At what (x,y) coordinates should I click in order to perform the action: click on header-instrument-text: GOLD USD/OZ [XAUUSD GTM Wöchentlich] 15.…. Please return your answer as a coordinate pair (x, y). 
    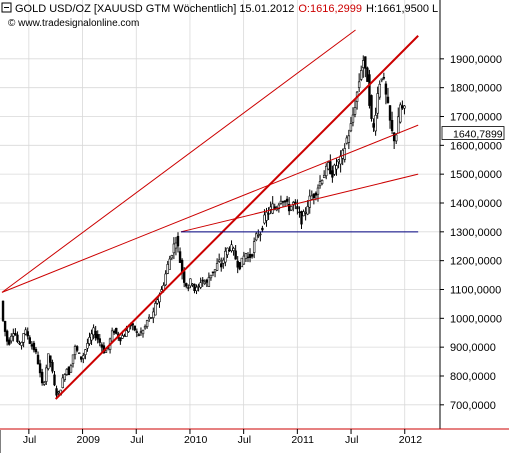
    Looking at the image, I should click on (154, 9).